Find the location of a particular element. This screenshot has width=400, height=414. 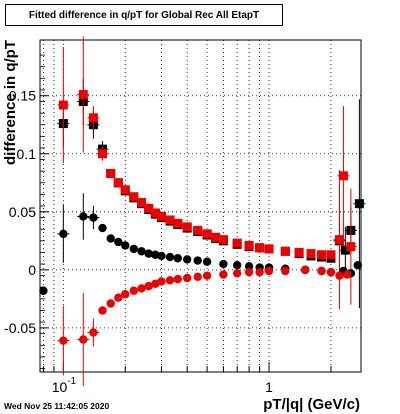

y-tick-label: 0 is located at coordinates (32, 270).